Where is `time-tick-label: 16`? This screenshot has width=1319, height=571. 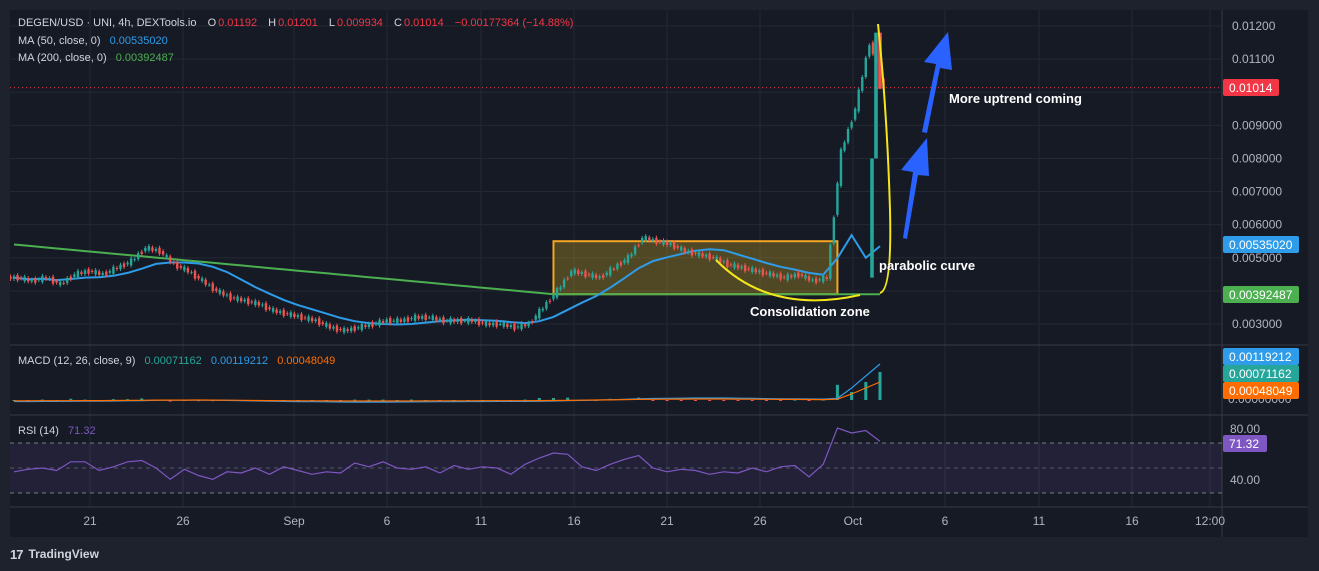 time-tick-label: 16 is located at coordinates (1132, 521).